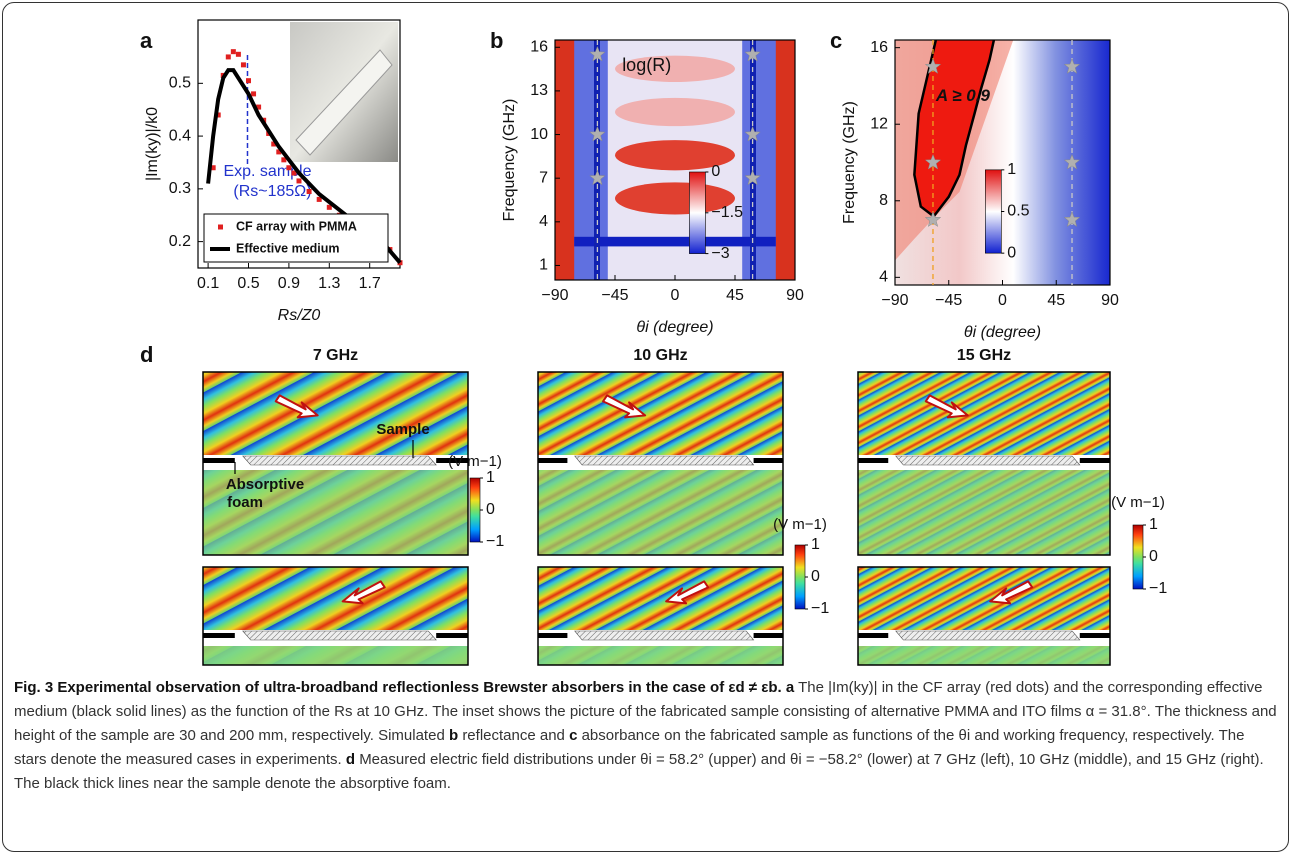 The width and height of the screenshot is (1293, 856). What do you see at coordinates (335, 355) in the screenshot?
I see `field-map-title: 7 GHz` at bounding box center [335, 355].